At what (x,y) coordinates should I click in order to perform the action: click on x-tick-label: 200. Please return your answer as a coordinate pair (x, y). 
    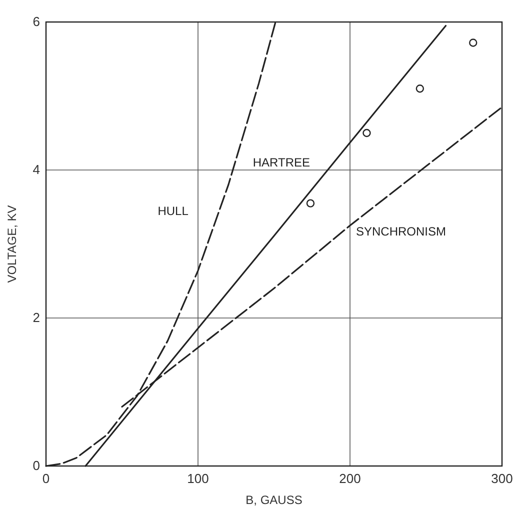
    Looking at the image, I should click on (350, 478).